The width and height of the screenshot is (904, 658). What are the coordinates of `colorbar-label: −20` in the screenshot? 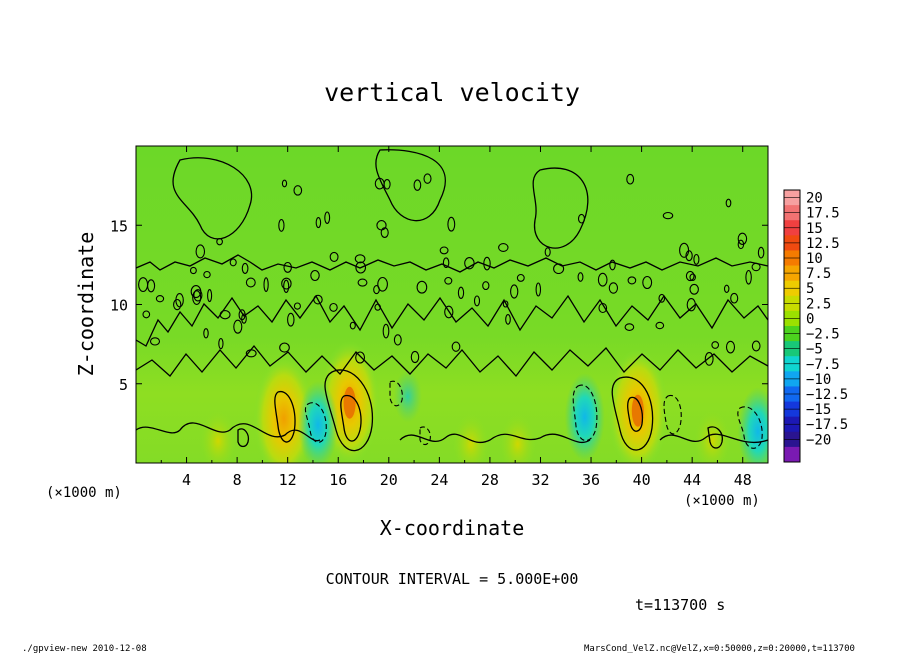 It's located at (818, 440).